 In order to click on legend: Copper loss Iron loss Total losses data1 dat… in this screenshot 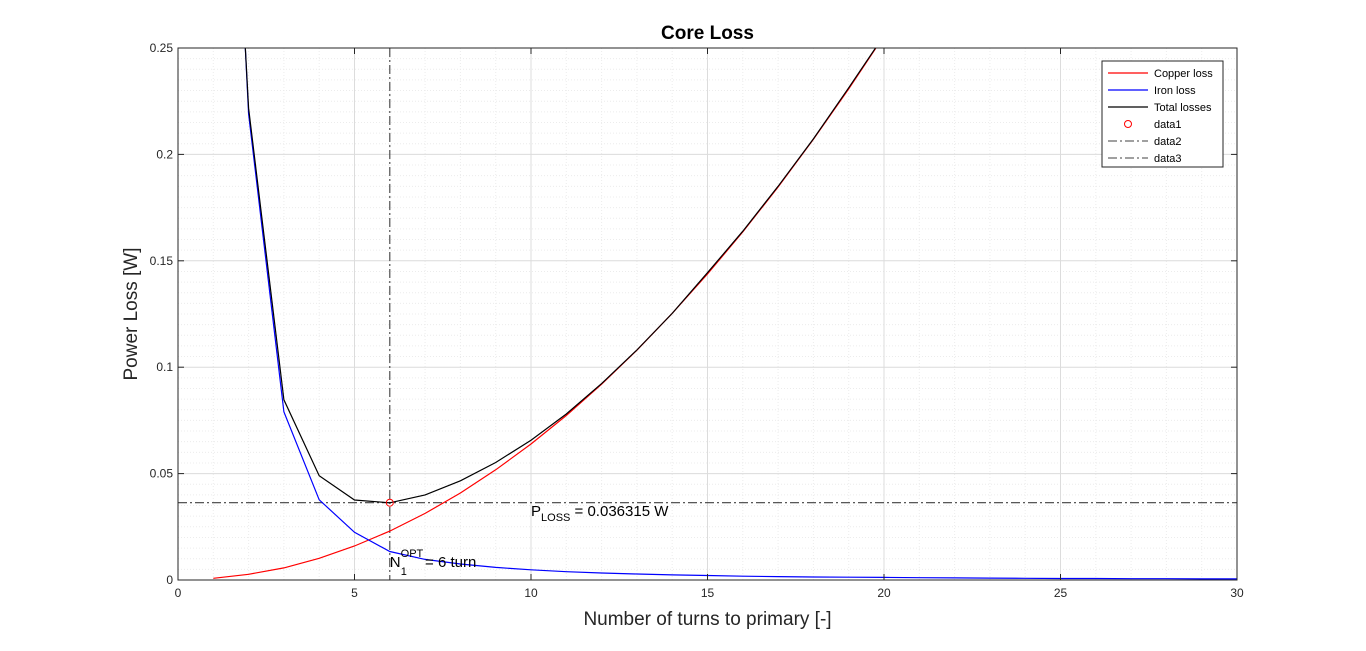, I will do `click(1162, 114)`.